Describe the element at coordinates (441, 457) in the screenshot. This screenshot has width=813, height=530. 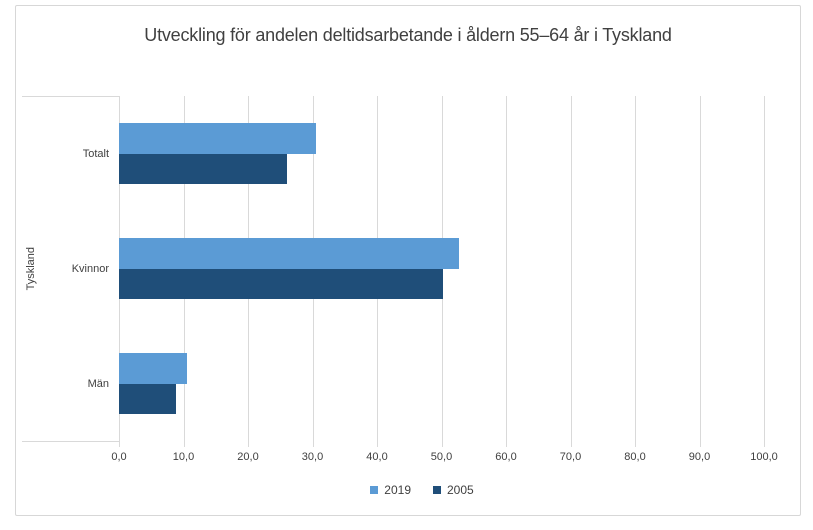
I see `value-axis-label: 50,0` at that location.